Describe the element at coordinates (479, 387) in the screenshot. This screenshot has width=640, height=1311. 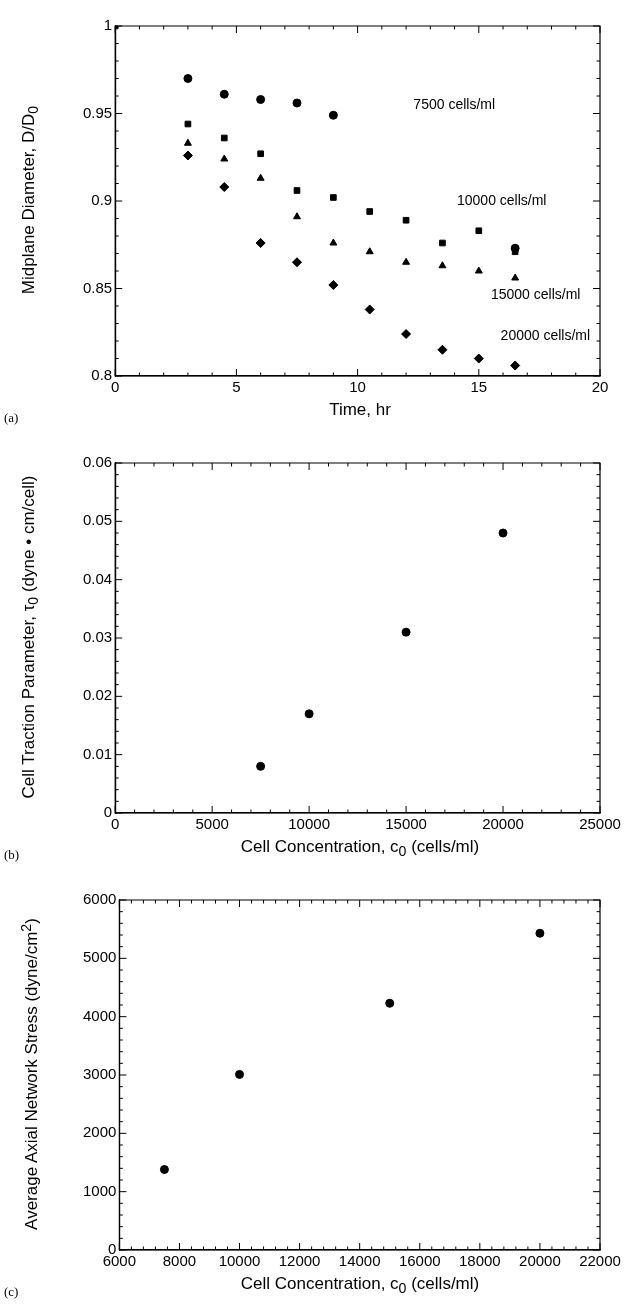
I see `x-tick-label: 15` at that location.